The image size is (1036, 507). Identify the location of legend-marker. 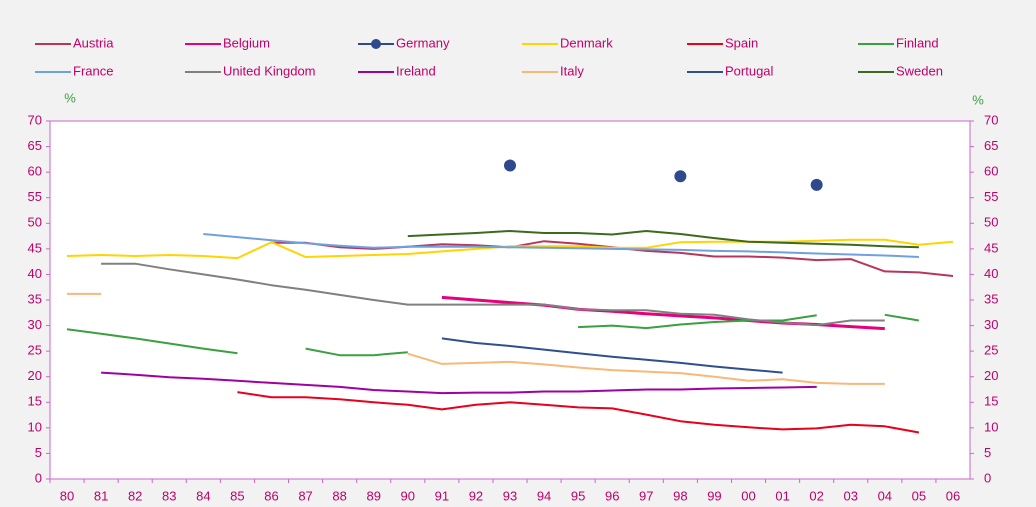
(376, 44).